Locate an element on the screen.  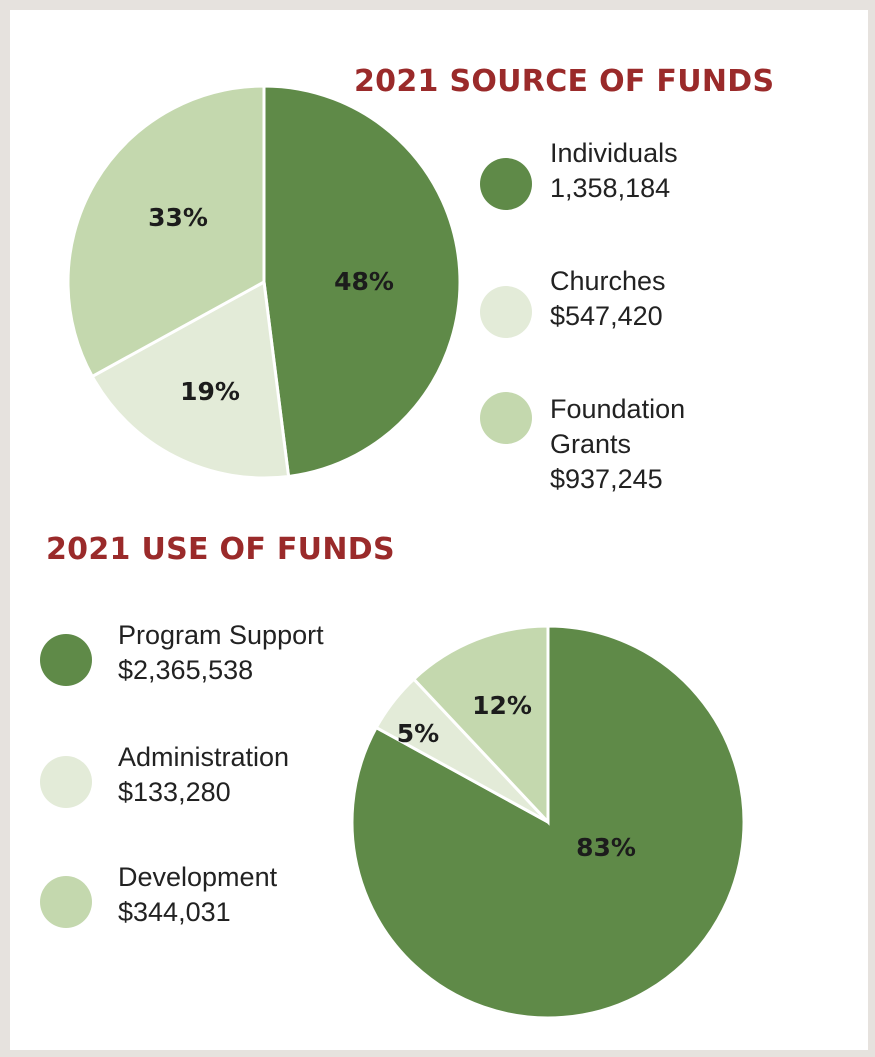
pie-label-churches: 19% is located at coordinates (210, 391).